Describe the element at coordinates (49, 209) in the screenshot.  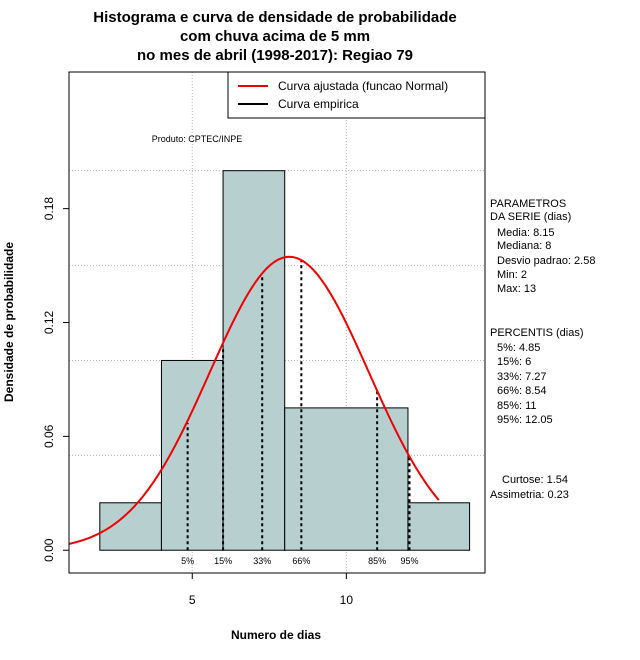
I see `y-tick-label-3: 0.18` at that location.